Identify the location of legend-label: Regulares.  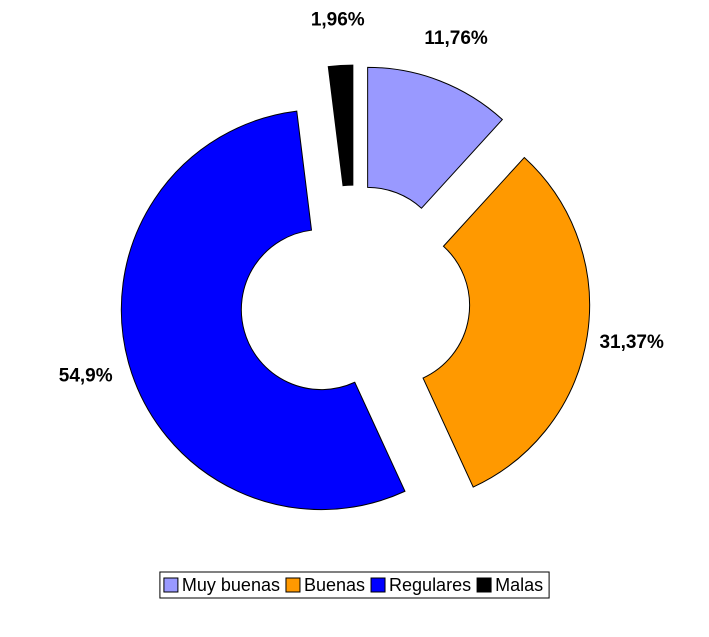
(430, 585).